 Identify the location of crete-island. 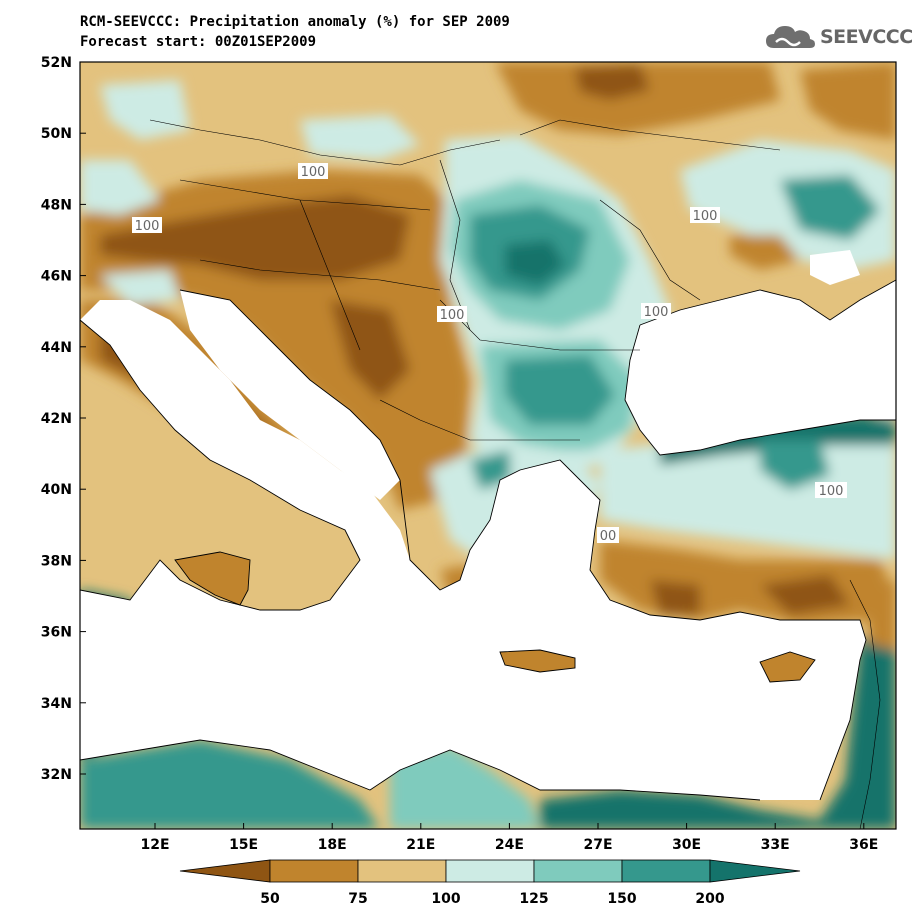
(537, 661).